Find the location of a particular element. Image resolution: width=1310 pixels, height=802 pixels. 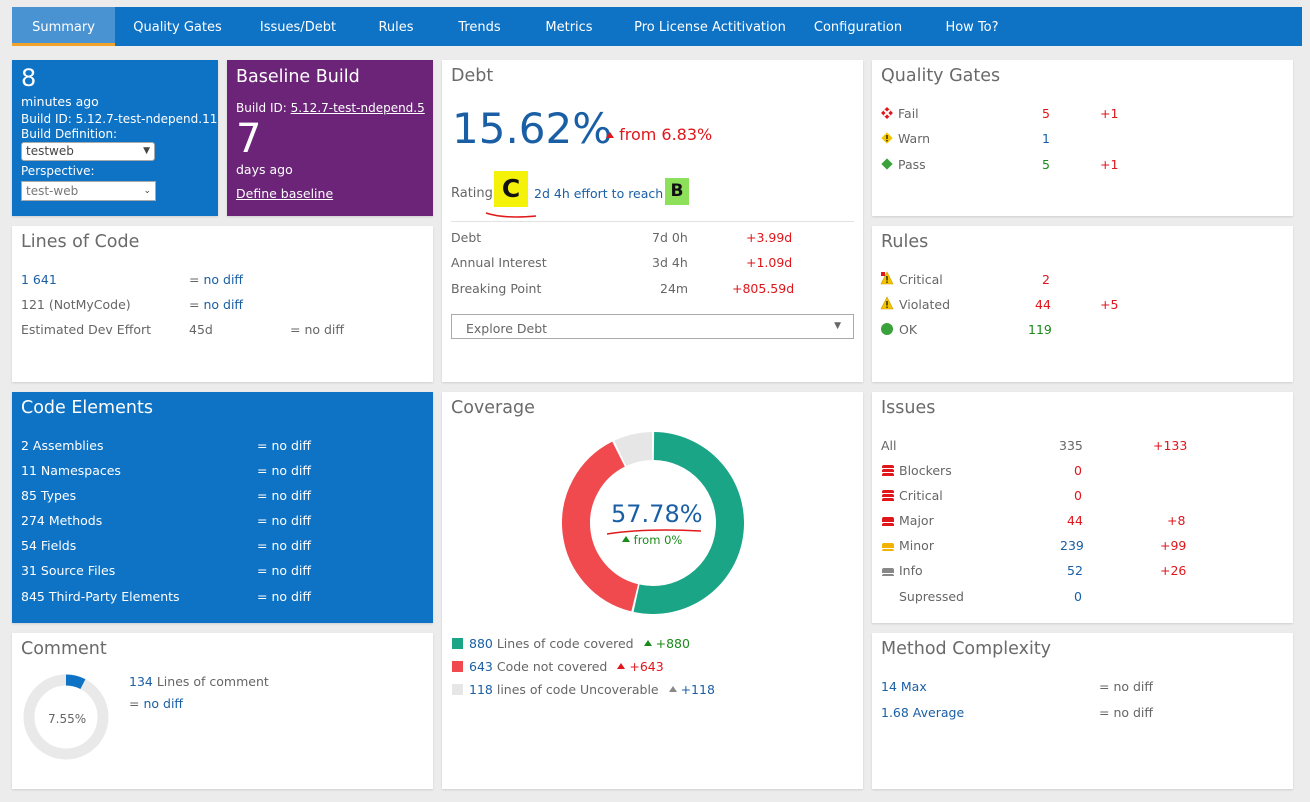

comment-donut is located at coordinates (66, 717).